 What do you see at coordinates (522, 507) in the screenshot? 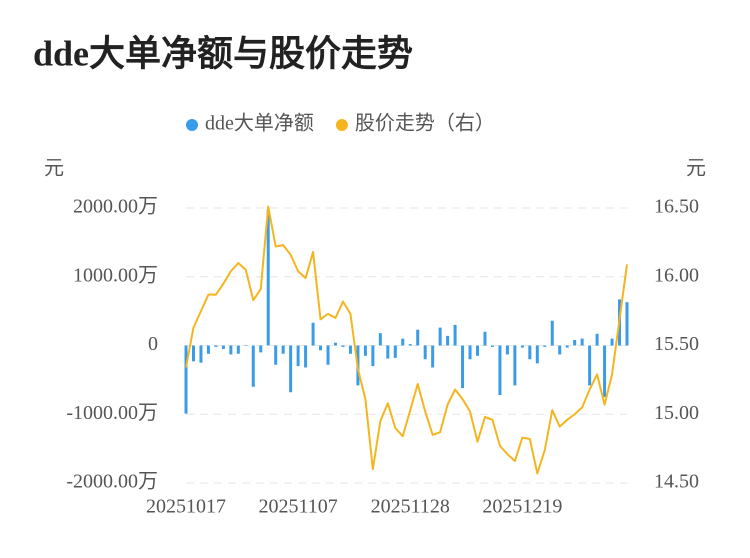
I see `x-tick-label: 20251219` at bounding box center [522, 507].